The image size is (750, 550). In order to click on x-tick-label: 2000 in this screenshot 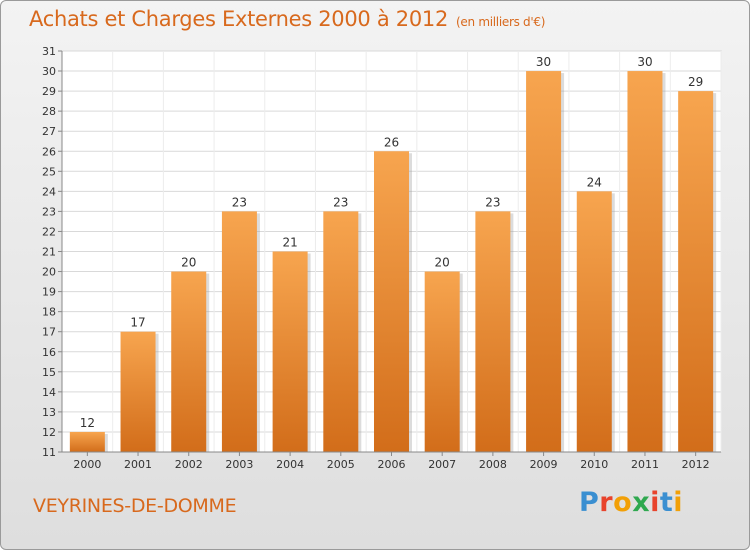, I will do `click(87, 464)`.